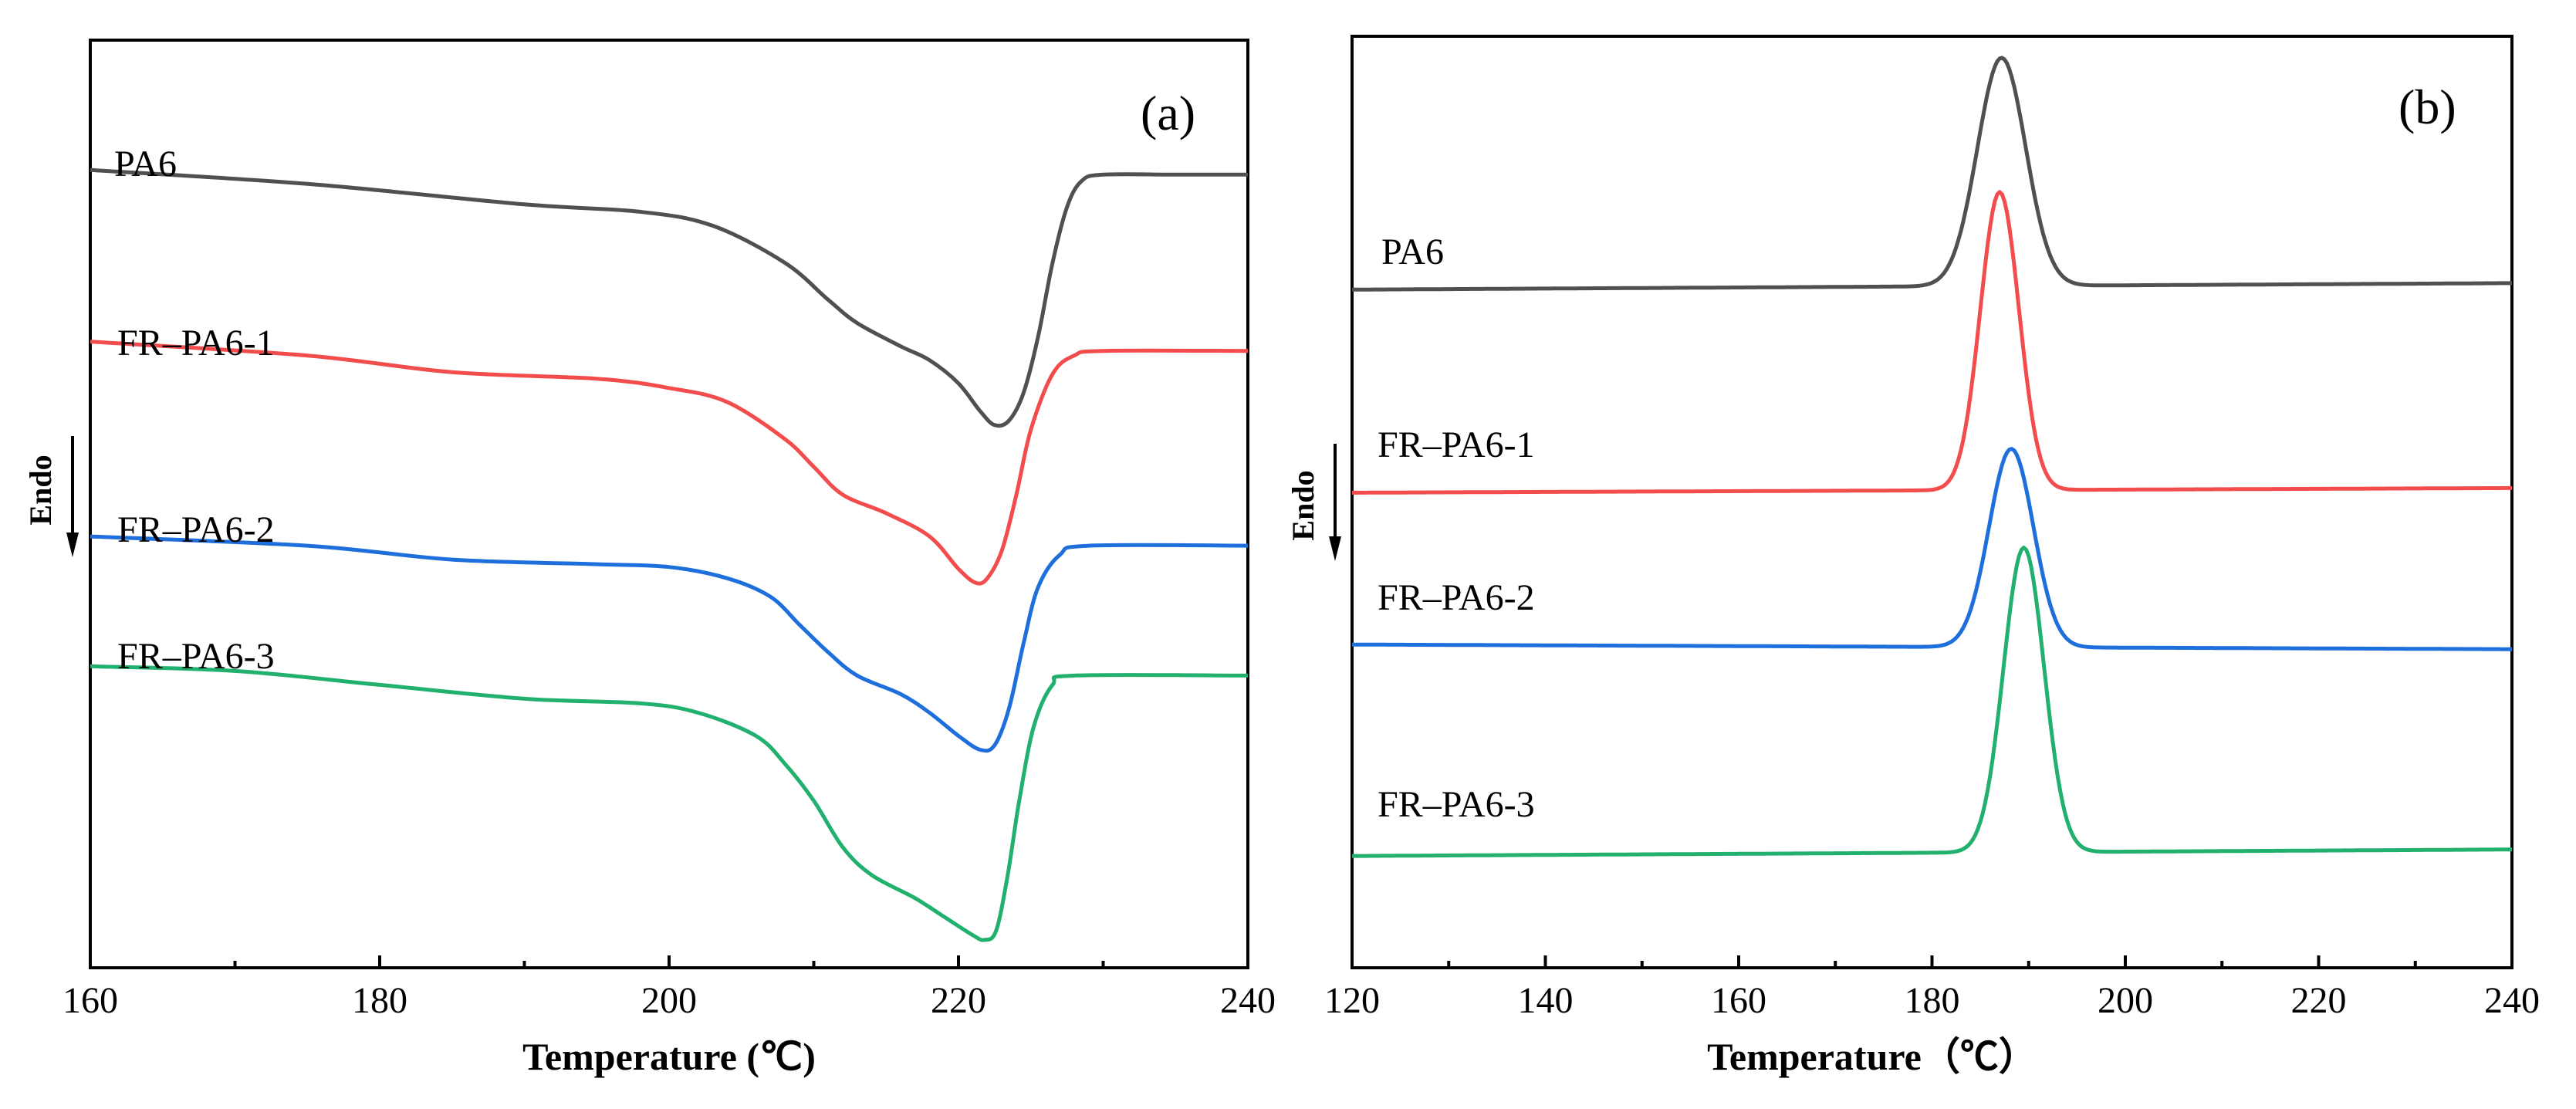  I want to click on endo-indicator-b: Endo, so click(1313, 502).